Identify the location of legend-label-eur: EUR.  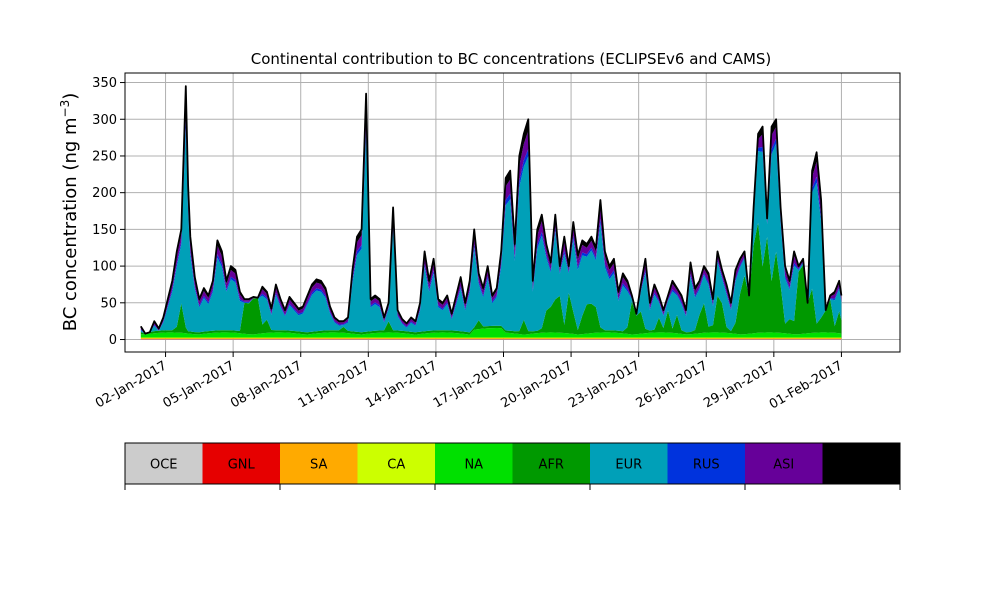
(628, 465).